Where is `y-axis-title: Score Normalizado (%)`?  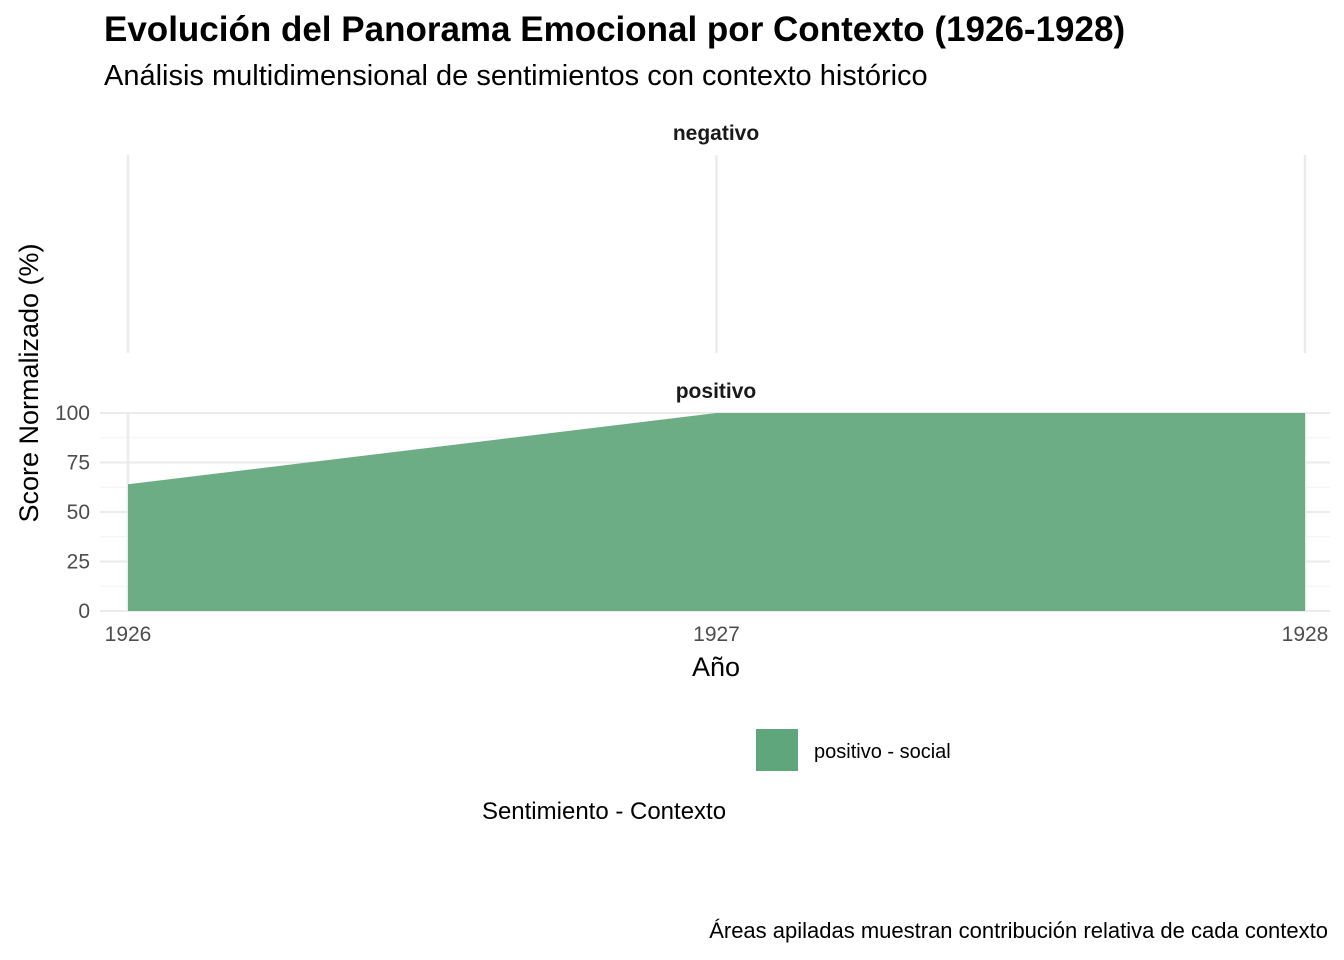 y-axis-title: Score Normalizado (%) is located at coordinates (29, 382).